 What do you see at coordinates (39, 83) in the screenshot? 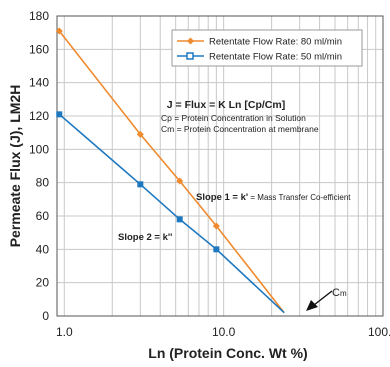
I see `y-tick-label: 140` at bounding box center [39, 83].